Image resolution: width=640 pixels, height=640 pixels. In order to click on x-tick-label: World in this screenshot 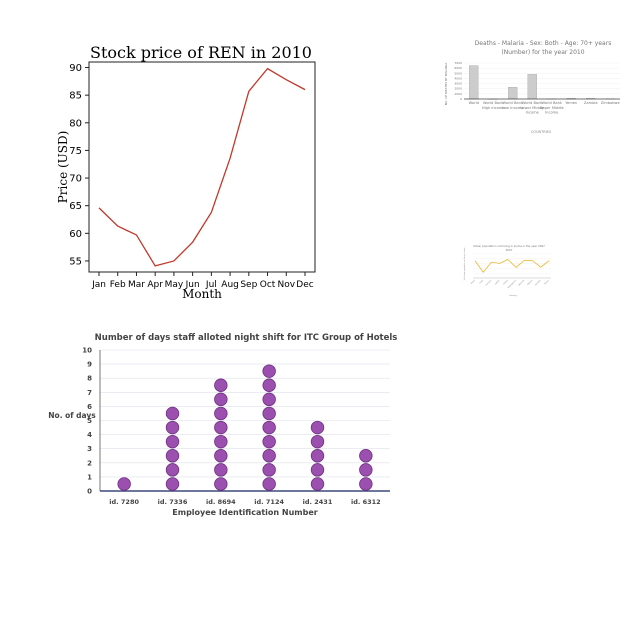, I will do `click(474, 103)`.